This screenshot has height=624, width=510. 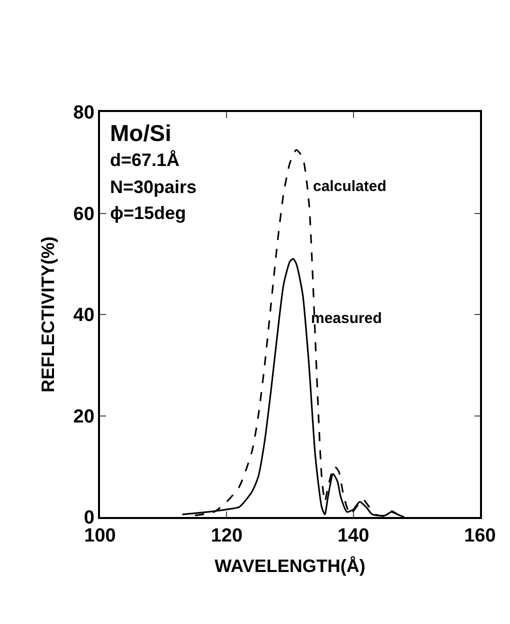 What do you see at coordinates (480, 536) in the screenshot?
I see `x-tick-label: 160` at bounding box center [480, 536].